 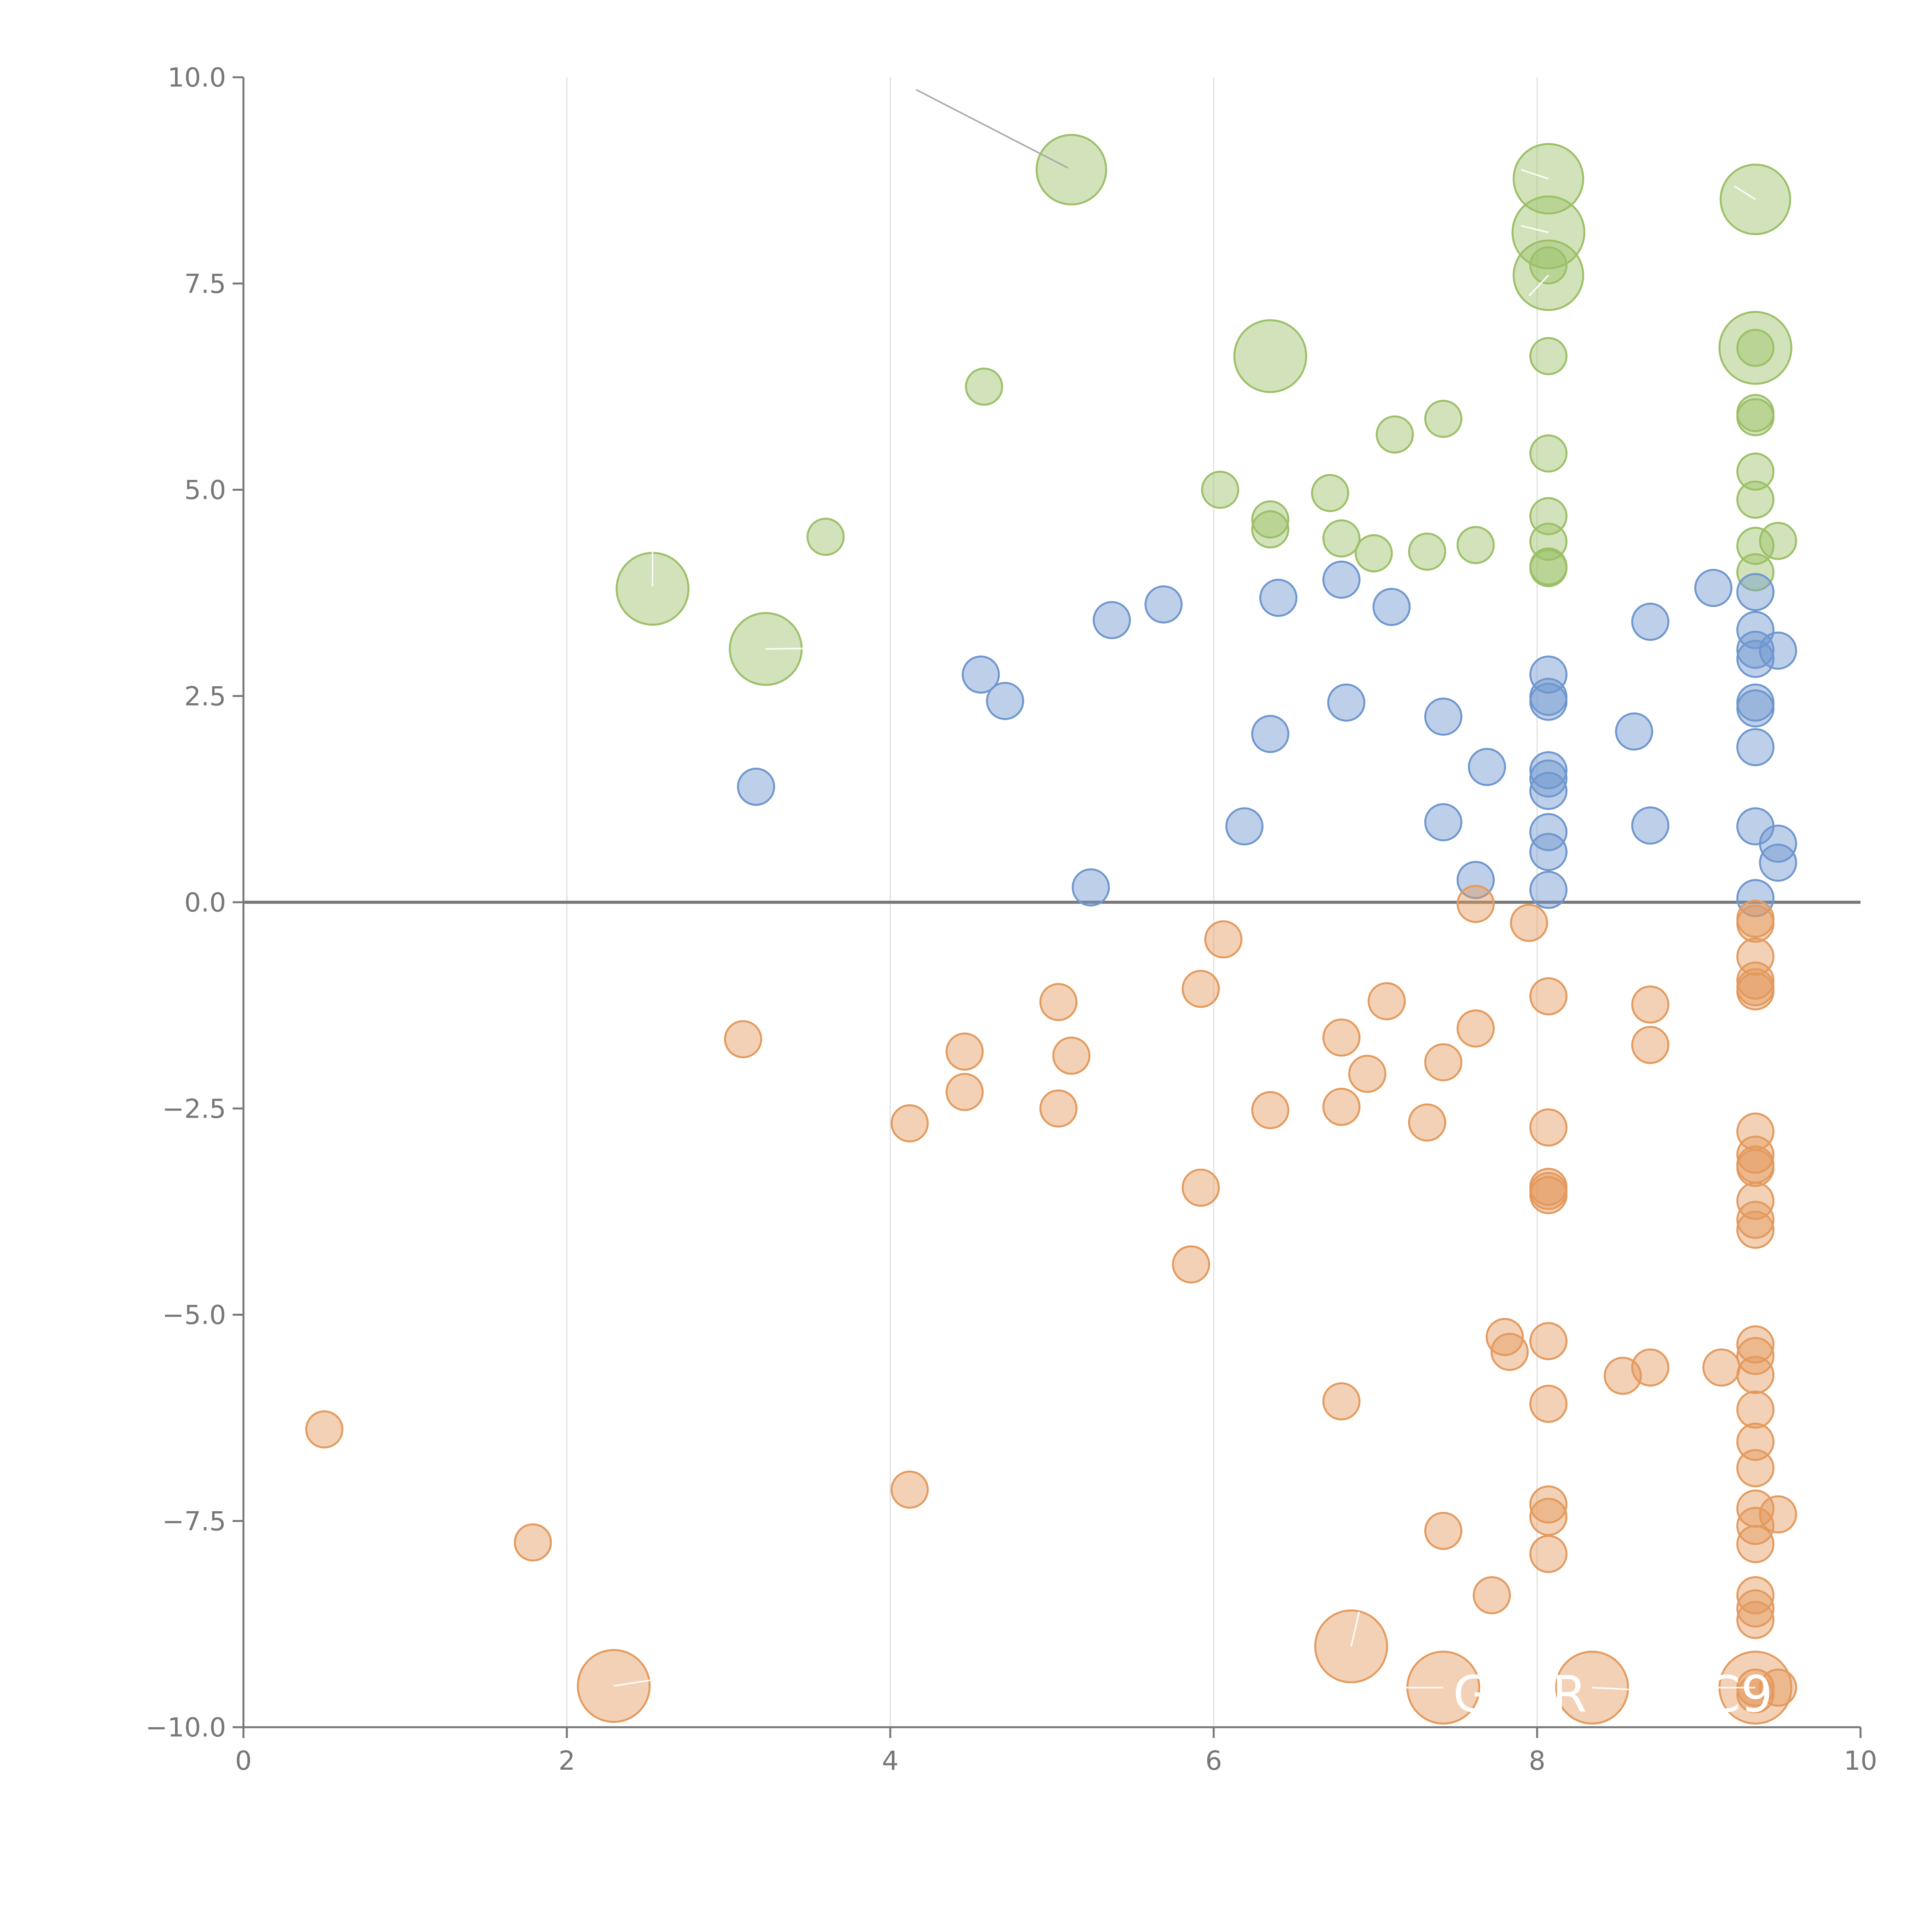 What do you see at coordinates (1861, 1761) in the screenshot?
I see `x-tick-label: 10` at bounding box center [1861, 1761].